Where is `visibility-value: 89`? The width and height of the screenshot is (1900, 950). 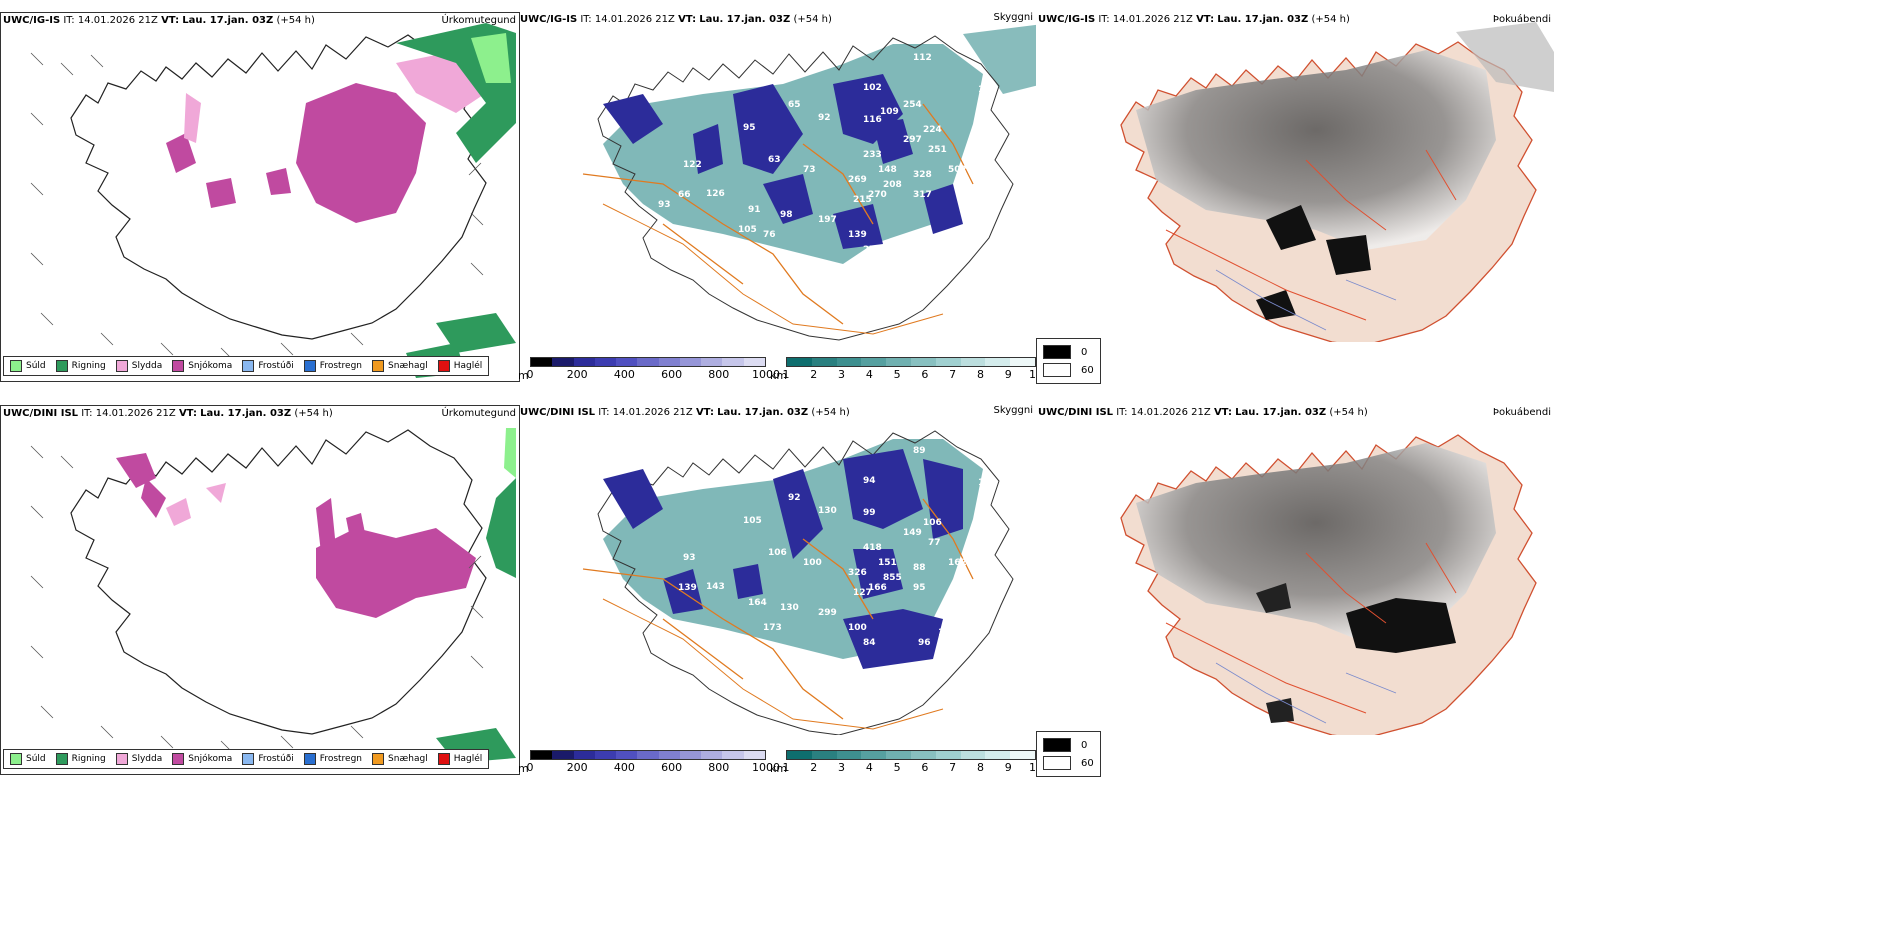
visibility-value: 89 is located at coordinates (919, 451).